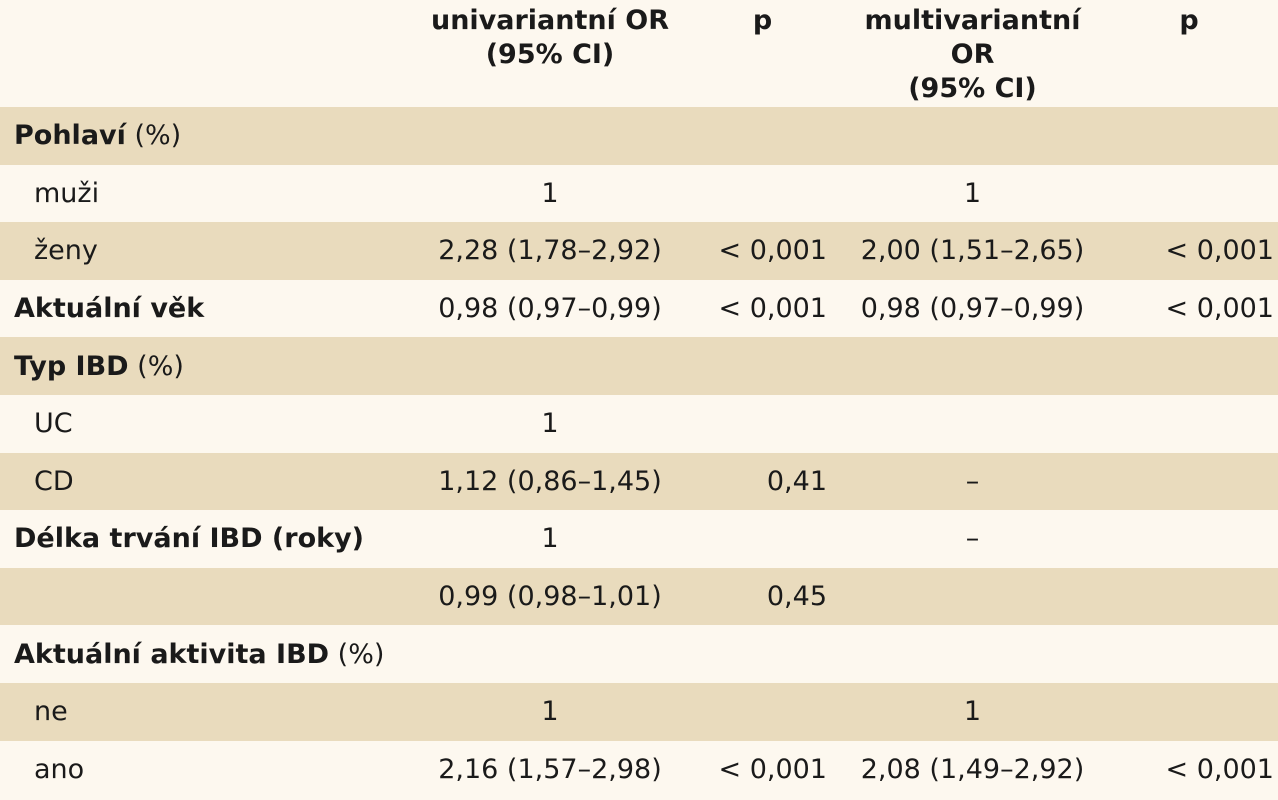  What do you see at coordinates (210, 539) in the screenshot?
I see `row-label: Délka trvání IBD (roky)` at bounding box center [210, 539].